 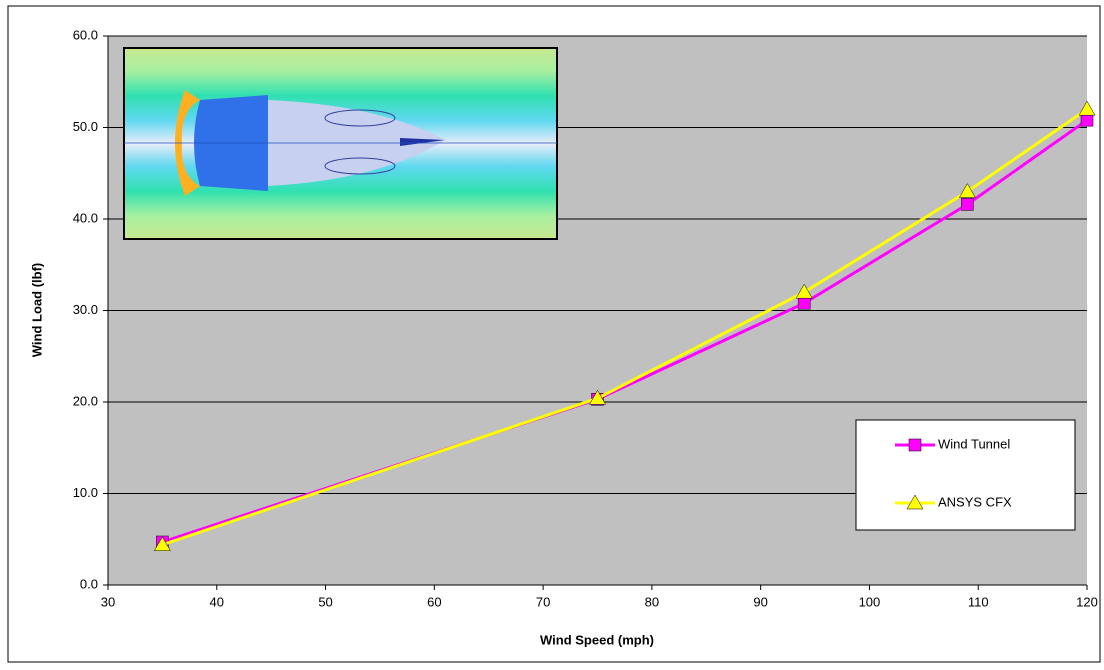 I want to click on inset-image, so click(x=340, y=143).